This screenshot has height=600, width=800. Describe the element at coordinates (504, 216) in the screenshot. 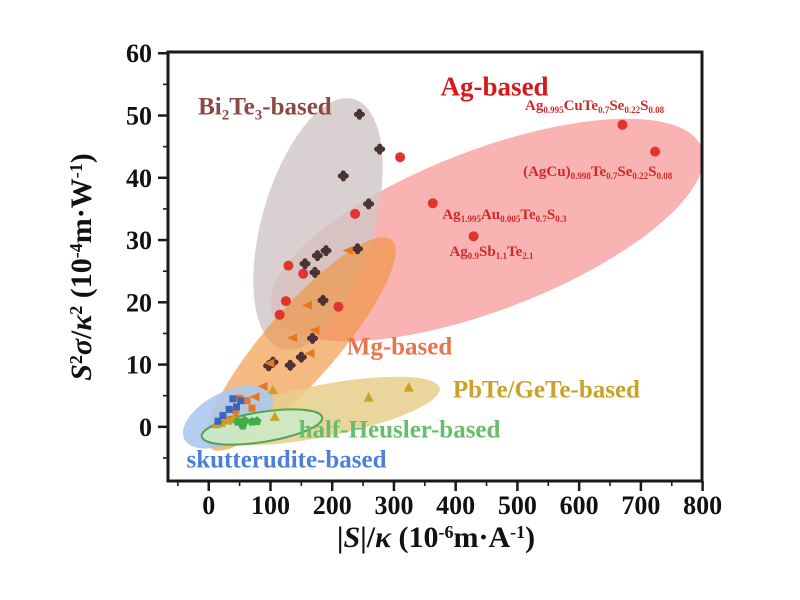

I see `label-formula-agaute: Ag1.995Au0.005Te0.7S0.3` at that location.